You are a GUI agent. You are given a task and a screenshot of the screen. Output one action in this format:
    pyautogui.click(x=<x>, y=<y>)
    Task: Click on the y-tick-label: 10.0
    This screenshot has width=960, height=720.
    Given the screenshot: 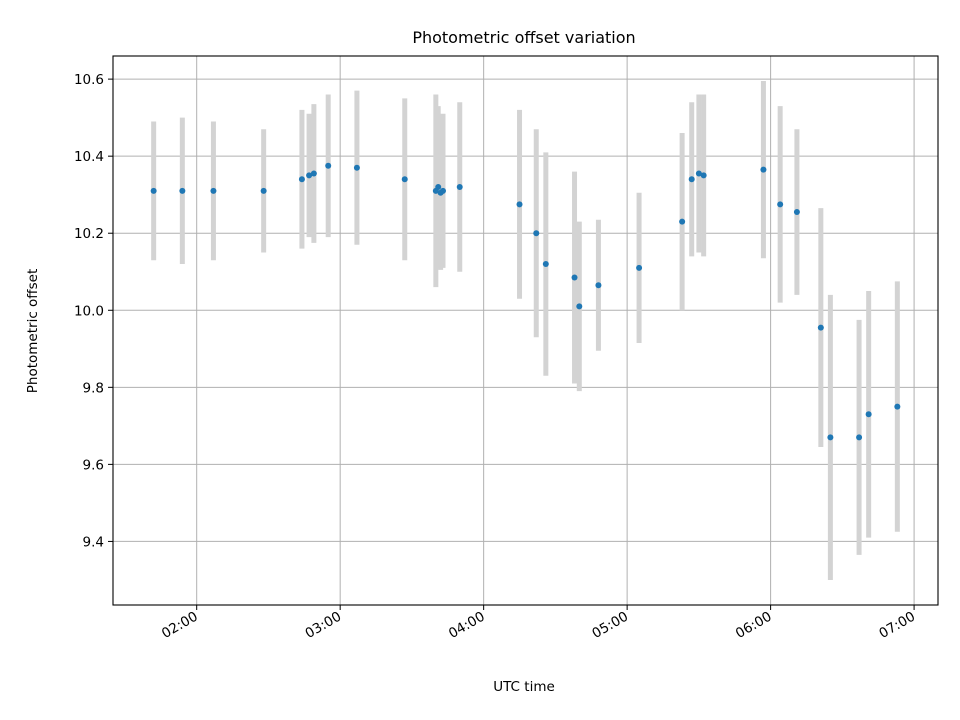 What is the action you would take?
    pyautogui.click(x=89, y=311)
    